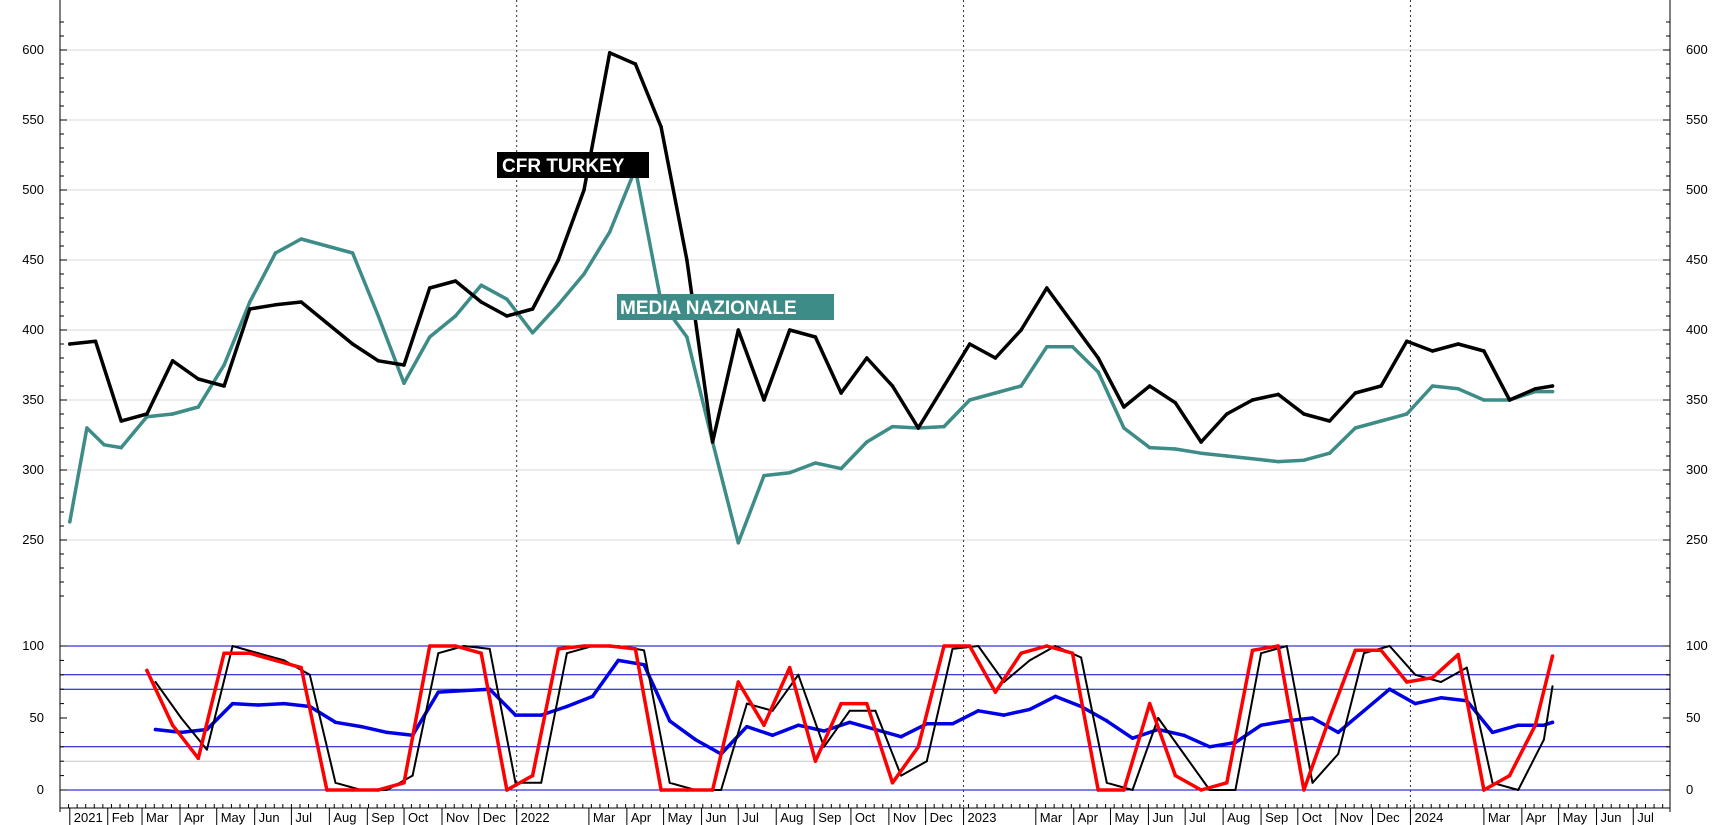  I want to click on month-label: 2024, so click(1428, 817).